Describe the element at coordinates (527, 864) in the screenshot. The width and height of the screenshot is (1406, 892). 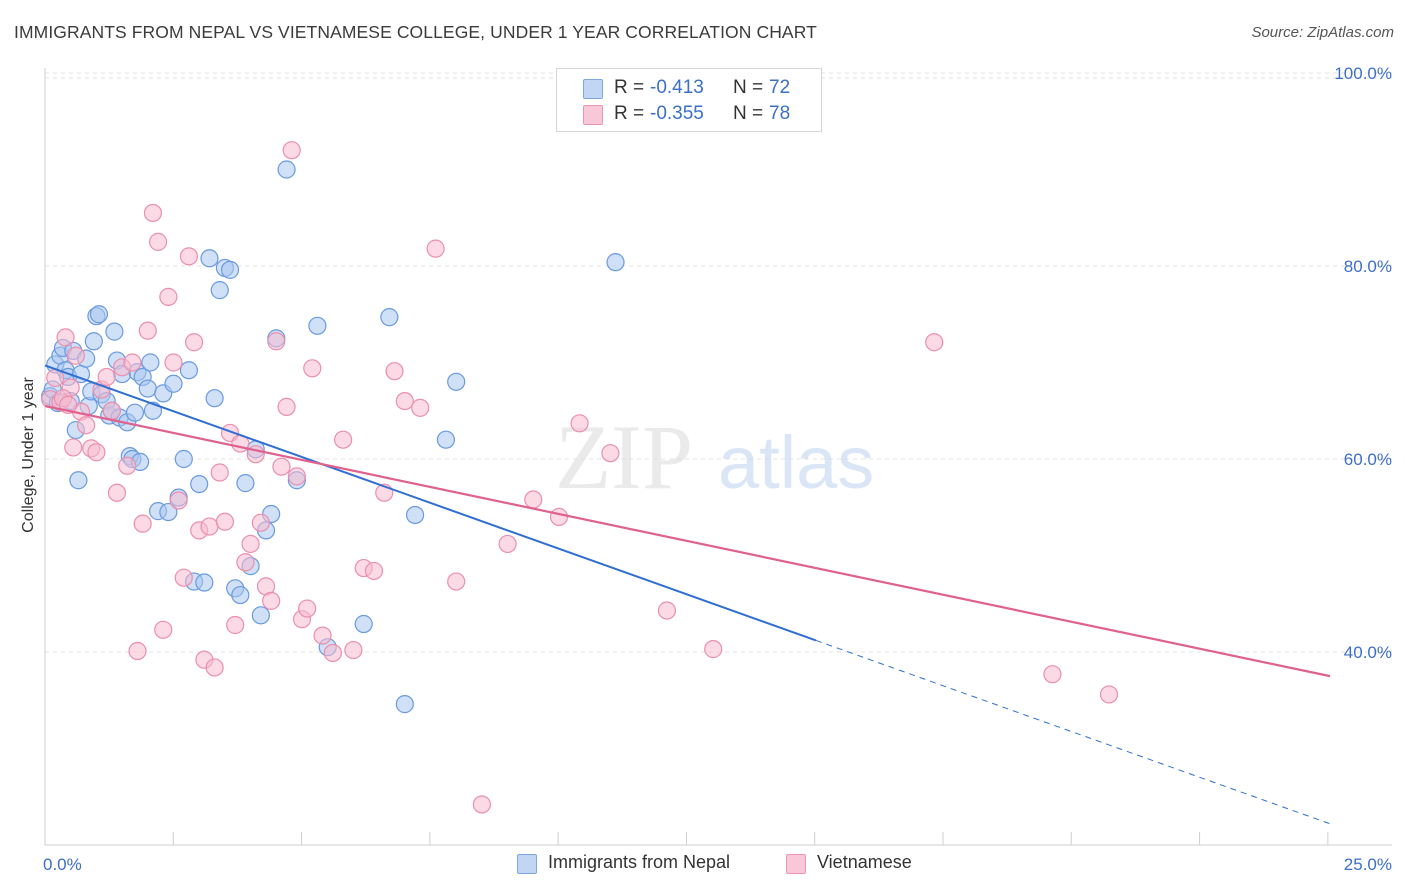
I see `bottom-legend-swatch-nepal` at that location.